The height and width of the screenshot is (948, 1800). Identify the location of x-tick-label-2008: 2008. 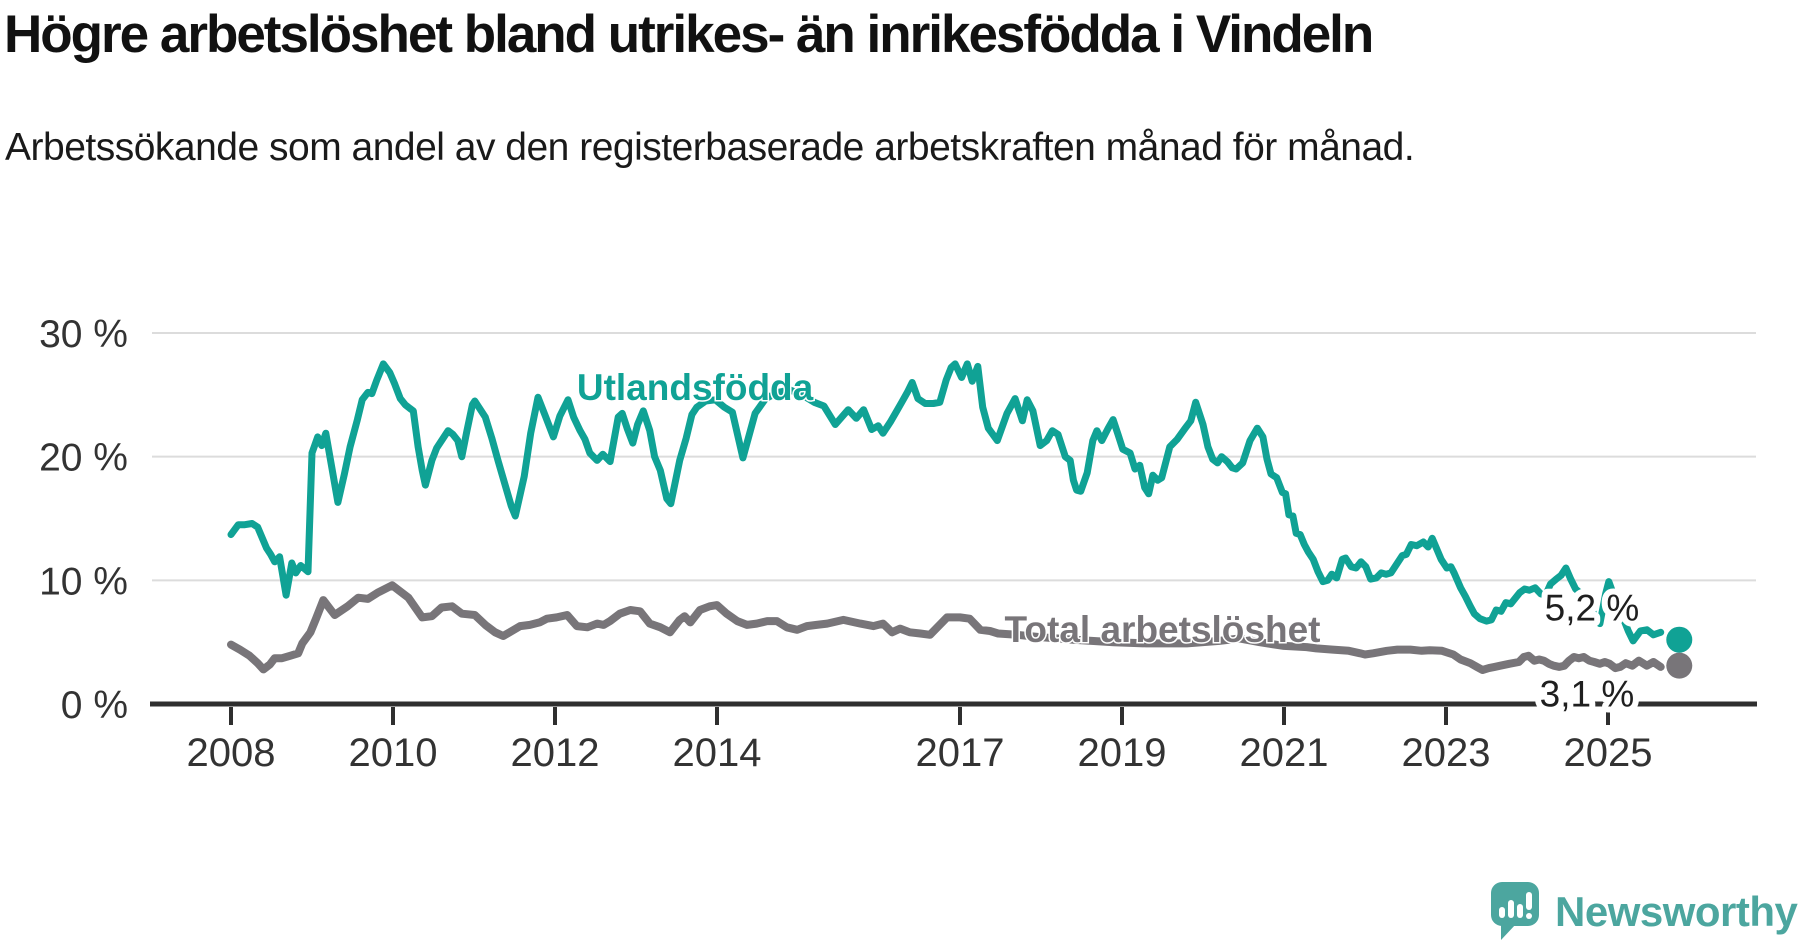
(231, 753).